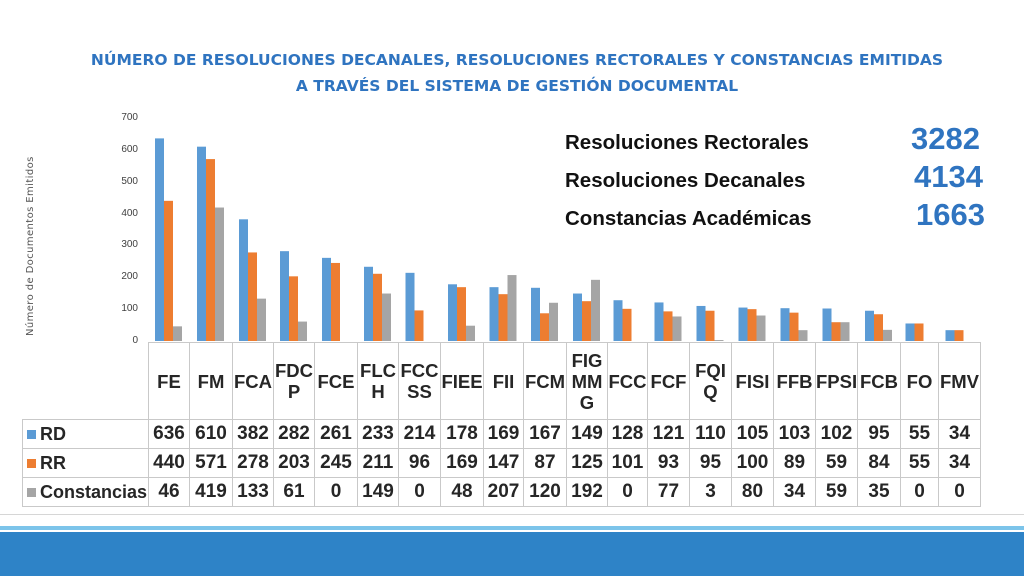 This screenshot has width=1024, height=576. What do you see at coordinates (677, 328) in the screenshot?
I see `bar-constancias-fcf` at bounding box center [677, 328].